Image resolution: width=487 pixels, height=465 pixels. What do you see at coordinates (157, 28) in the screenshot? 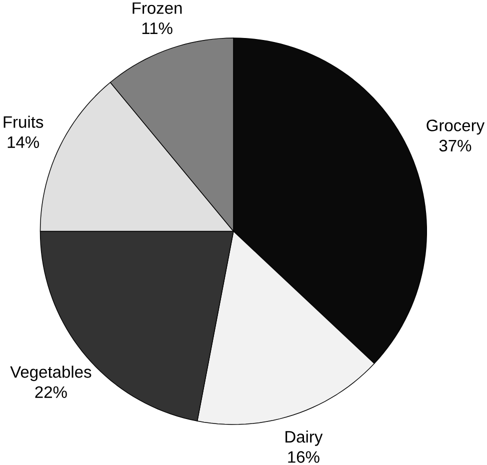
I see `data-label: 11%` at bounding box center [157, 28].